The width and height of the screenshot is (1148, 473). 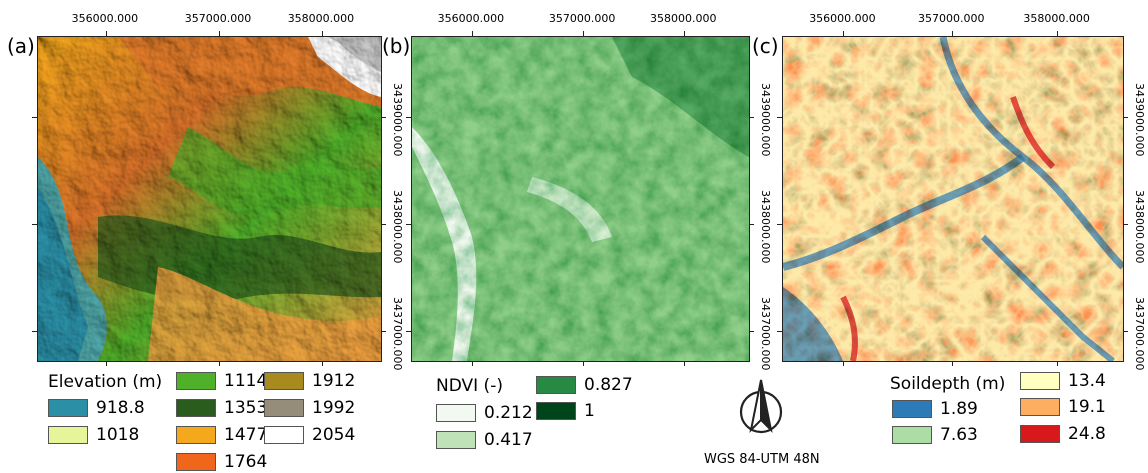 What do you see at coordinates (396, 46) in the screenshot?
I see `panel-label-b: (b)` at bounding box center [396, 46].